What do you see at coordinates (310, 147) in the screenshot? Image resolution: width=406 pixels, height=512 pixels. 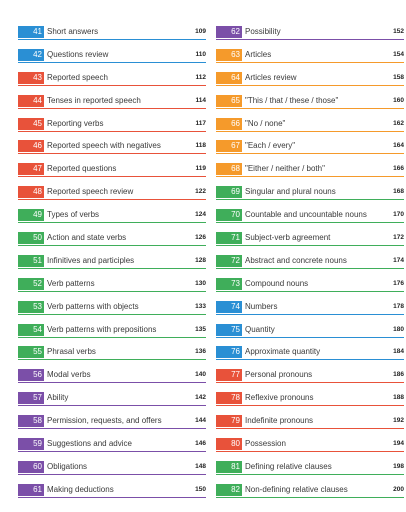 I see `toc-entry: 67 "Each / every" 164` at bounding box center [310, 147].